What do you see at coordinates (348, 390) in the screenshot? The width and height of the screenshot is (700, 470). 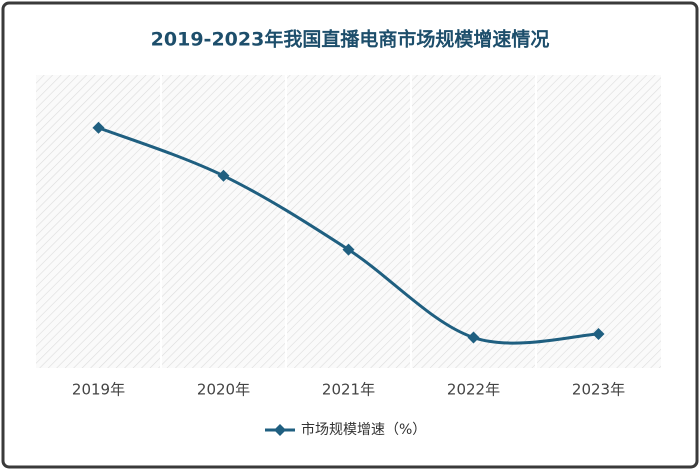 I see `x-tick-label: 2021年` at bounding box center [348, 390].